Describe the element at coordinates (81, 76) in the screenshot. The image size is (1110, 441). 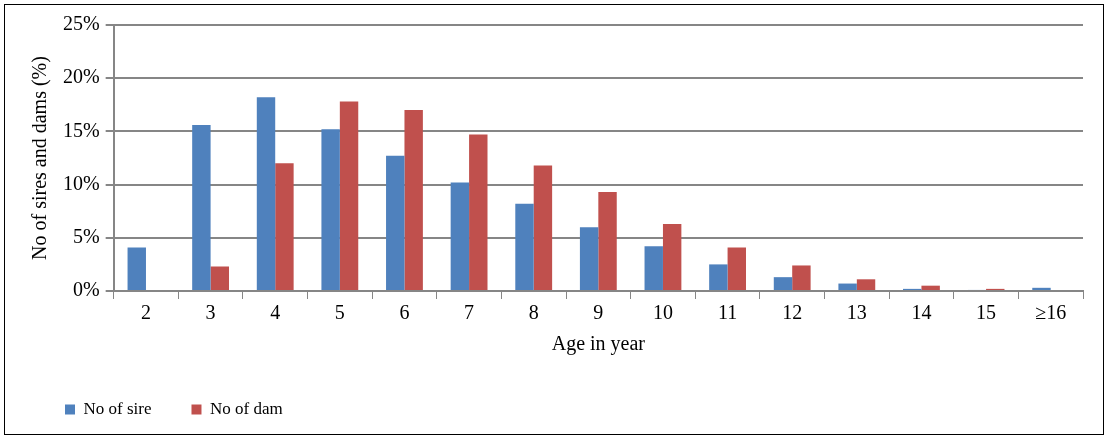
I see `y-tick-label: 20%` at that location.